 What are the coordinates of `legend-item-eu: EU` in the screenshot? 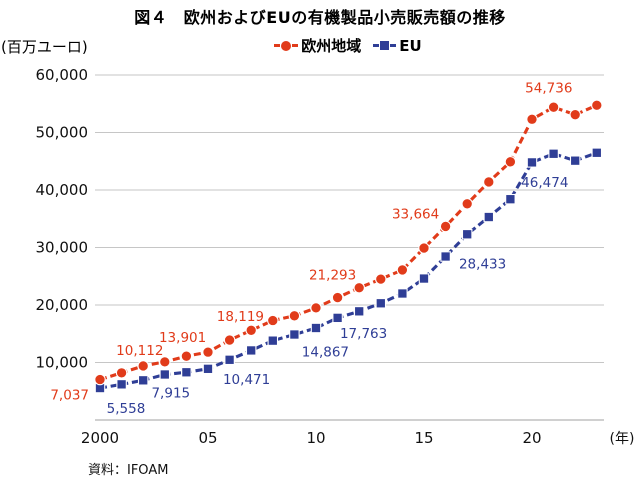 It's located at (397, 45).